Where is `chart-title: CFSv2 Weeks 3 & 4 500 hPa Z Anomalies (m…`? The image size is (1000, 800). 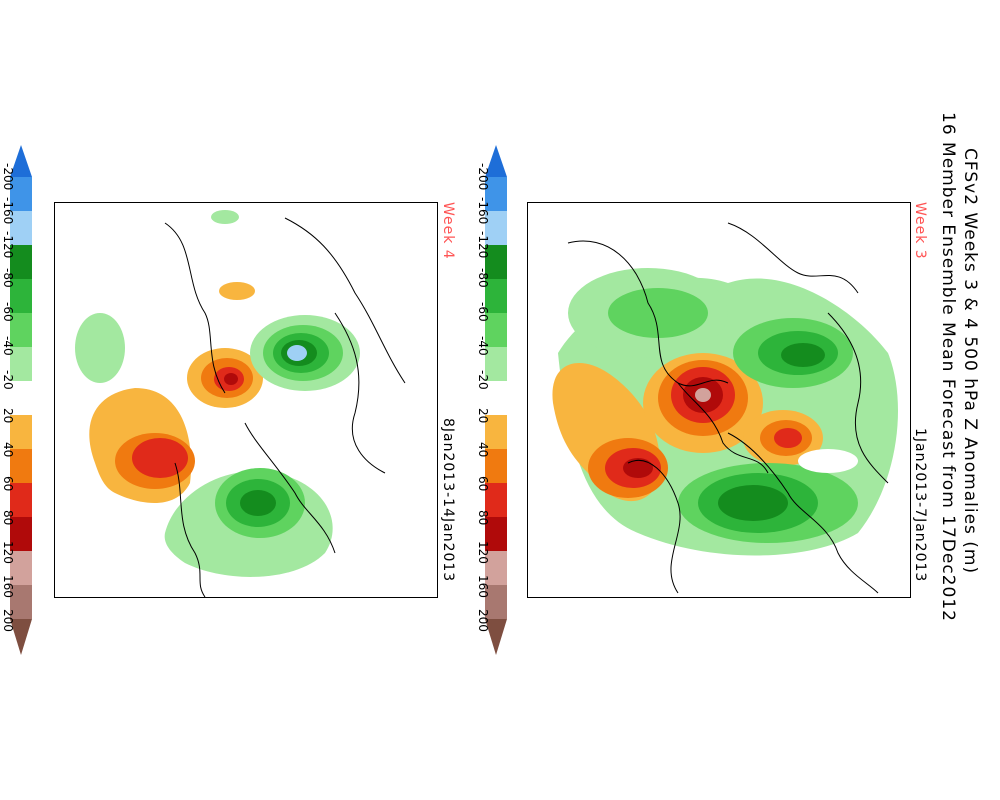
chart-title: CFSv2 Weeks 3 & 4 500 hPa Z Anomalies (m… is located at coordinates (970, 361).